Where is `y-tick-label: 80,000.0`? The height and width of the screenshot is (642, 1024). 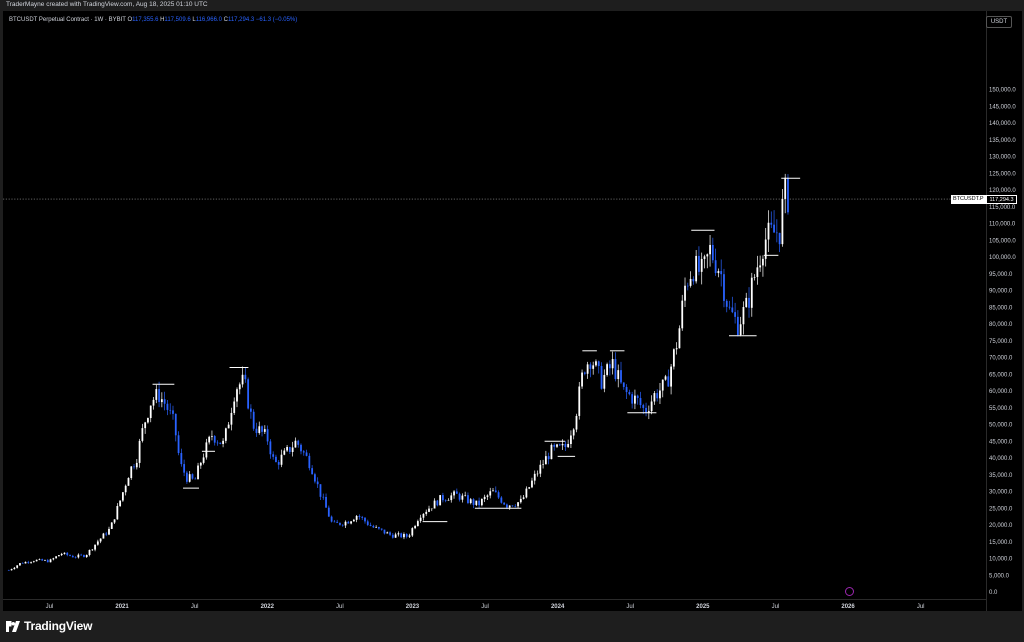 y-tick-label: 80,000.0 is located at coordinates (1001, 325).